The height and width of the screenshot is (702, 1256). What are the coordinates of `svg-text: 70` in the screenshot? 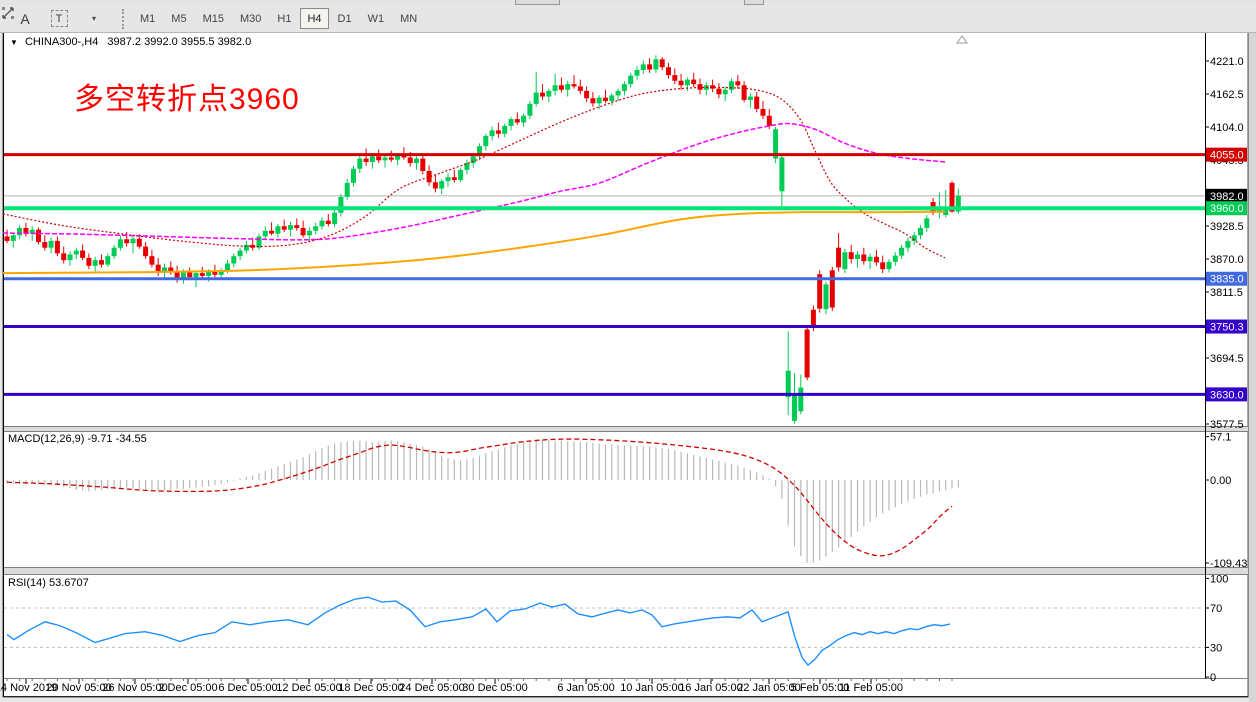 It's located at (1216, 609).